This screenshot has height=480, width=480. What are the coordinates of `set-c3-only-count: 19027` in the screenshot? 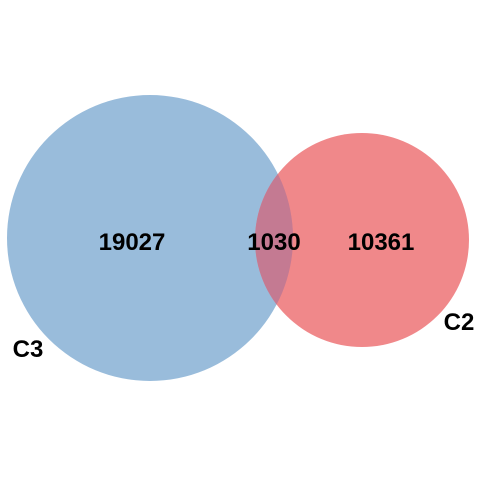 It's located at (132, 242).